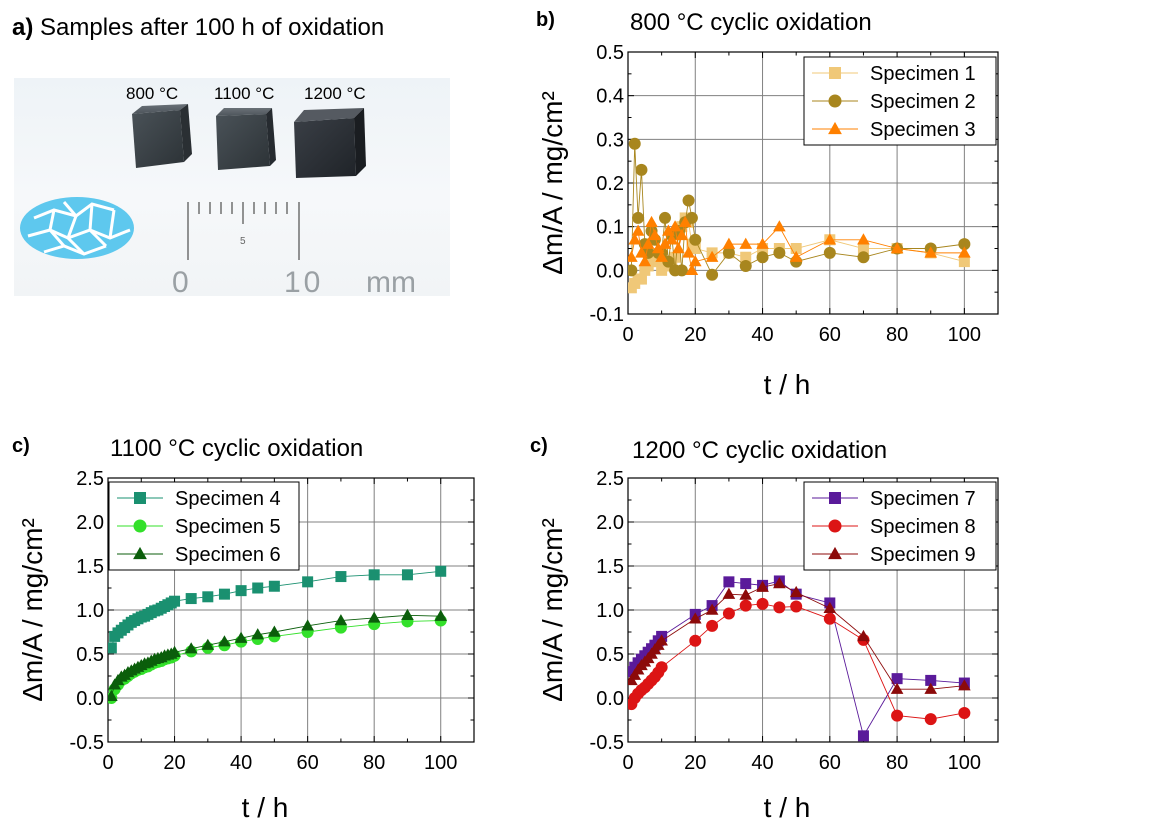  What do you see at coordinates (228, 527) in the screenshot?
I see `legend-entry: Specimen 5` at bounding box center [228, 527].